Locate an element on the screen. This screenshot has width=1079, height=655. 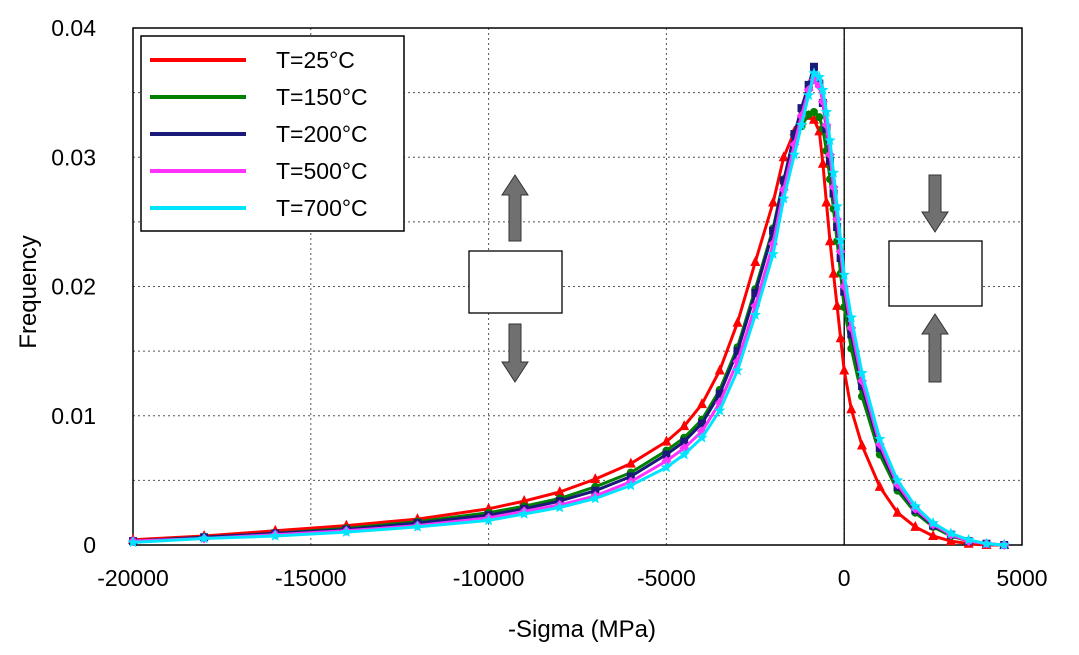
x-tick-label: -10000 is located at coordinates (489, 578).